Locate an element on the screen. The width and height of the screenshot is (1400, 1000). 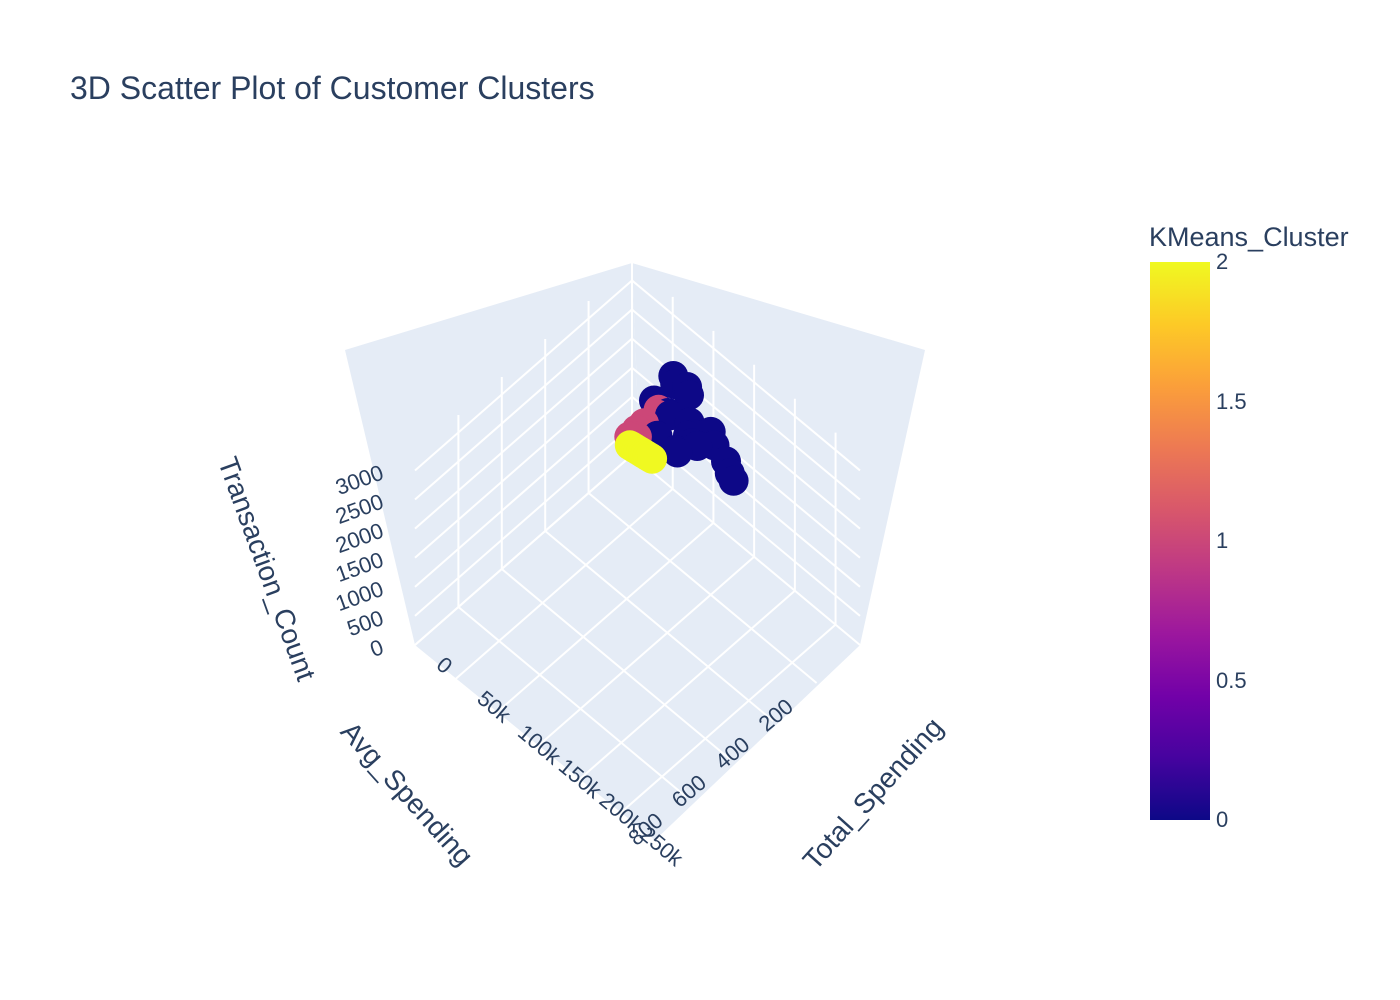
y-axis-title: Avg_Spending is located at coordinates (407, 794).